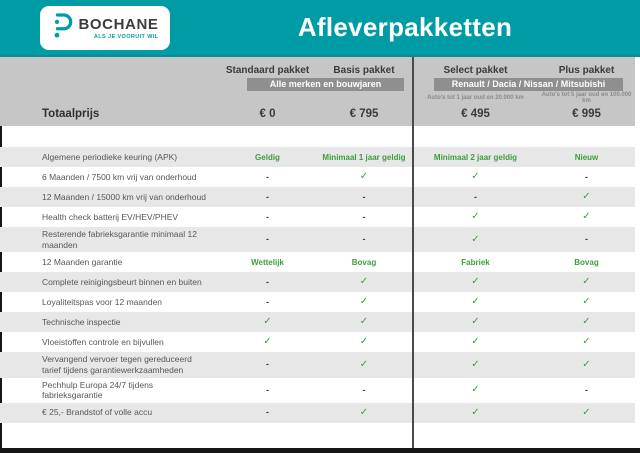  I want to click on row-label: Algemene periodieke keuring (APK), so click(110, 156).